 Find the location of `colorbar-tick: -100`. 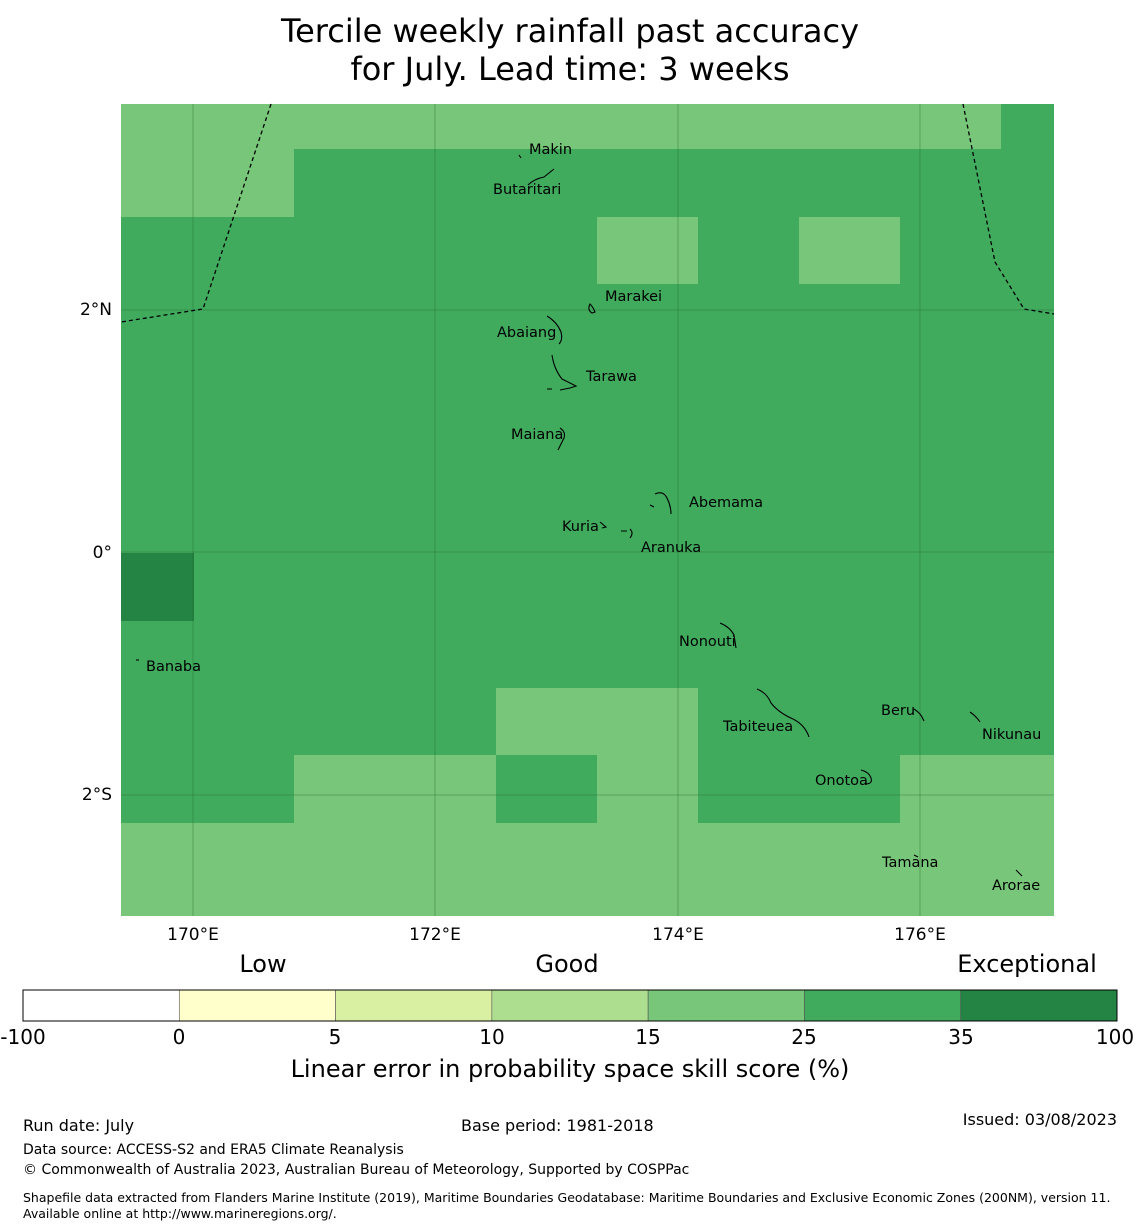

colorbar-tick: -100 is located at coordinates (22, 1037).